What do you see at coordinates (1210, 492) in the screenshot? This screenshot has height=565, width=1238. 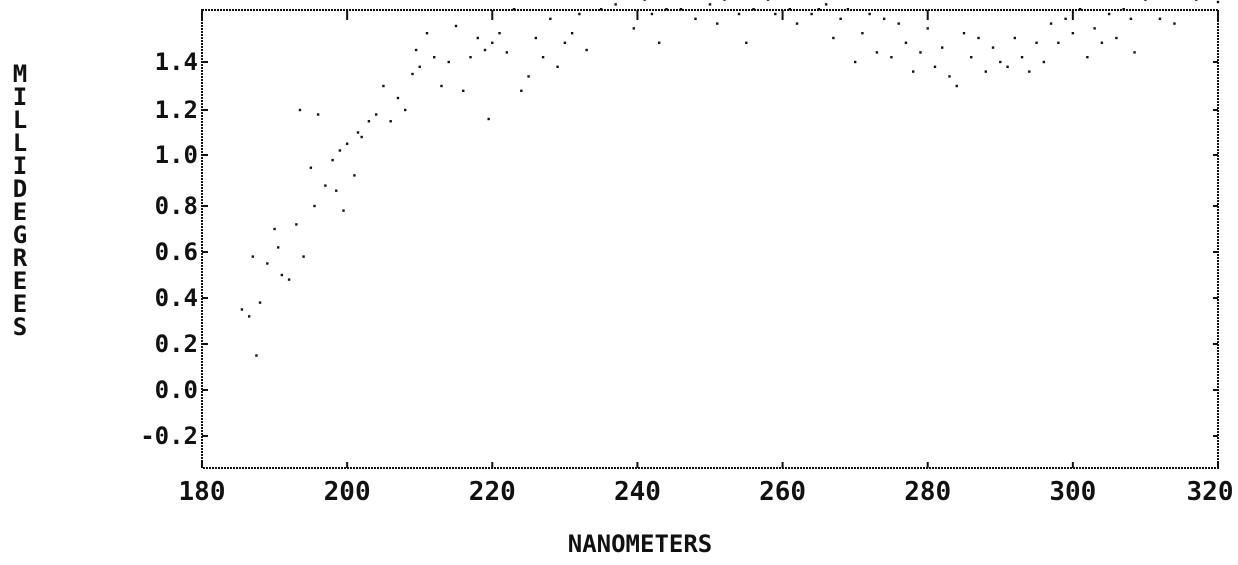 I see `x-tick-label: 320` at bounding box center [1210, 492].